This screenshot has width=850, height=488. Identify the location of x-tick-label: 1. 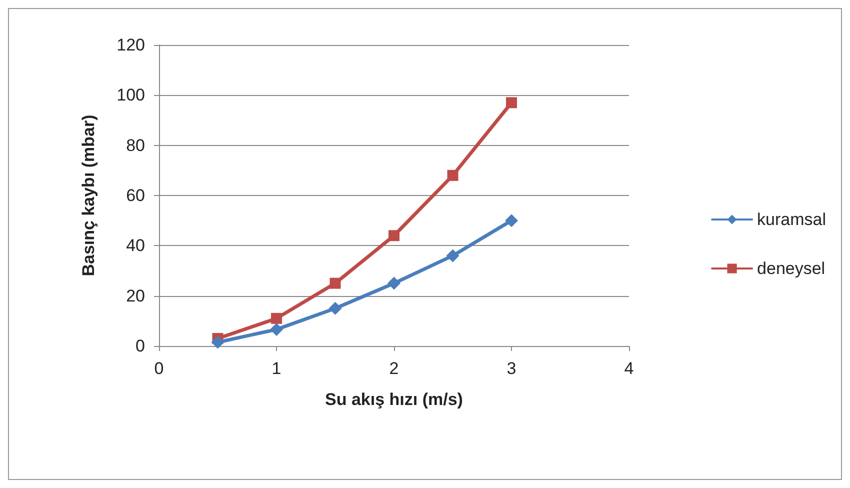
(277, 368).